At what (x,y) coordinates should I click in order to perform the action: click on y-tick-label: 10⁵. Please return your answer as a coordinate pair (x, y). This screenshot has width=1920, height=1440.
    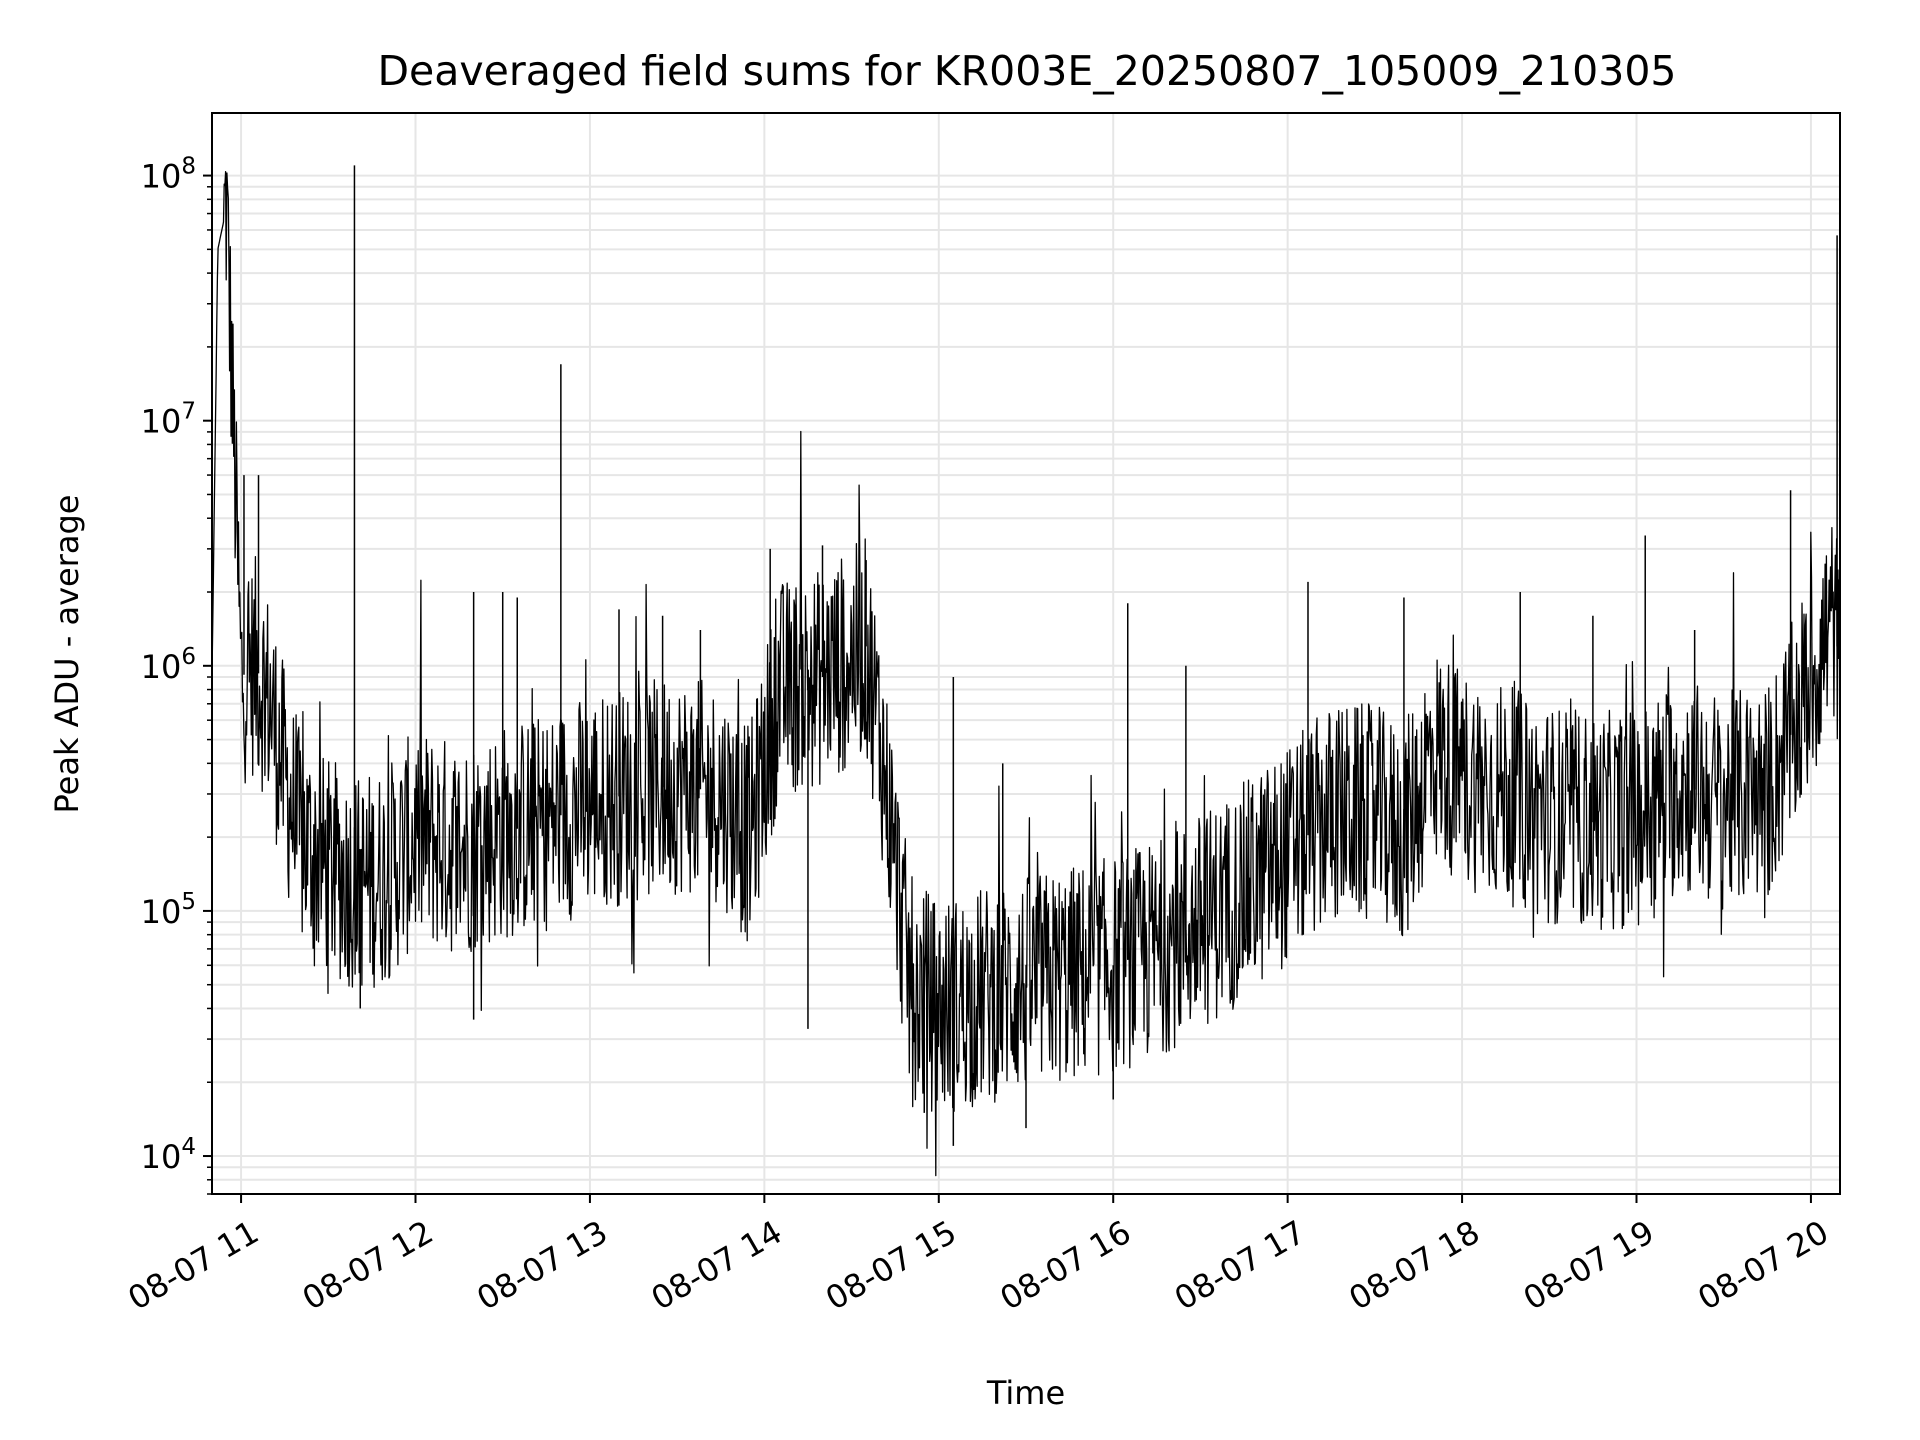
    Looking at the image, I should click on (168, 910).